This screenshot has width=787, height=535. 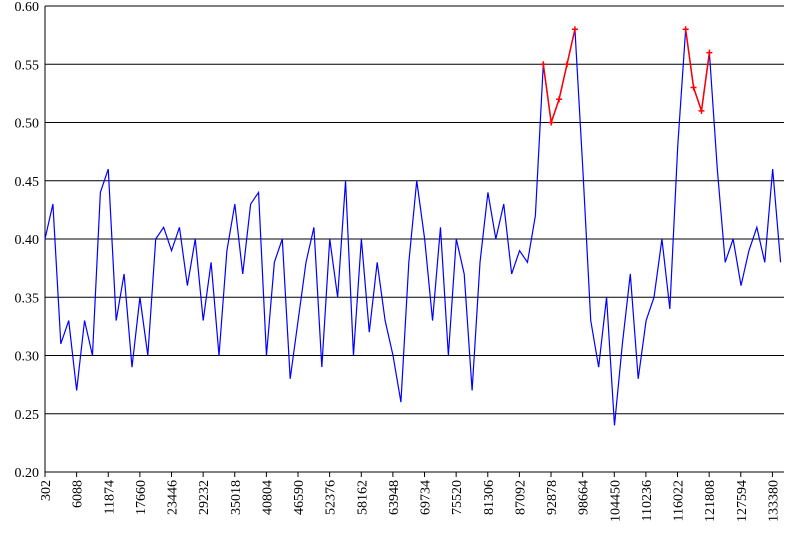 What do you see at coordinates (46, 490) in the screenshot?
I see `x-tick-label: 302` at bounding box center [46, 490].